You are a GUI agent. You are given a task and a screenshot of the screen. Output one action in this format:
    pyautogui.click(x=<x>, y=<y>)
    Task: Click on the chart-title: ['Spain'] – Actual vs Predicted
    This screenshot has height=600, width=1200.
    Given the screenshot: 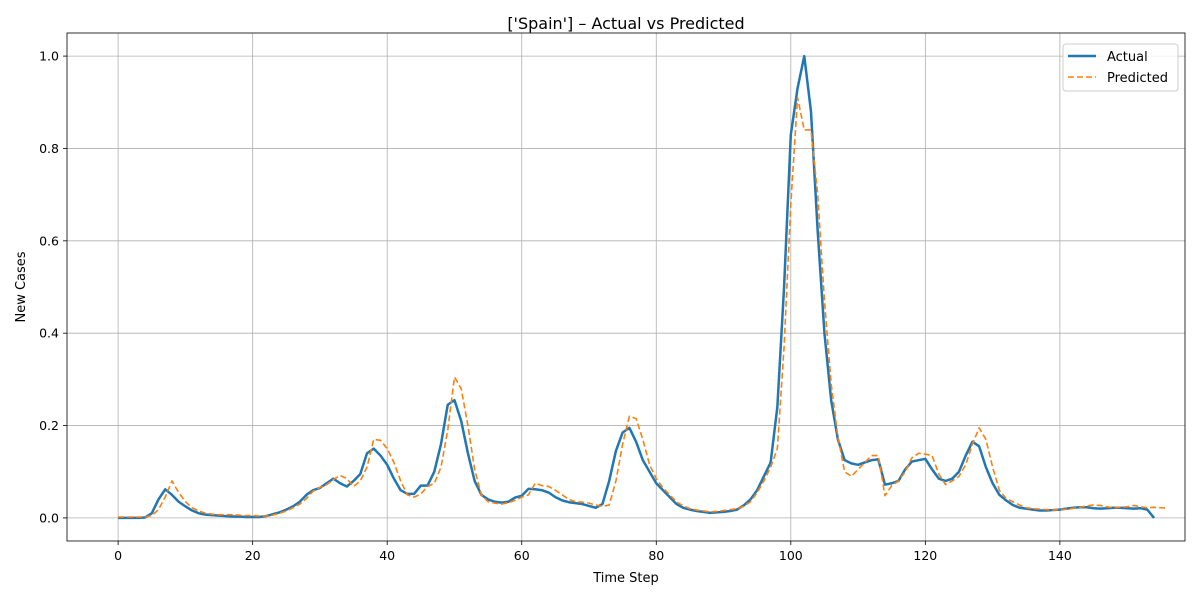 What is the action you would take?
    pyautogui.click(x=625, y=23)
    